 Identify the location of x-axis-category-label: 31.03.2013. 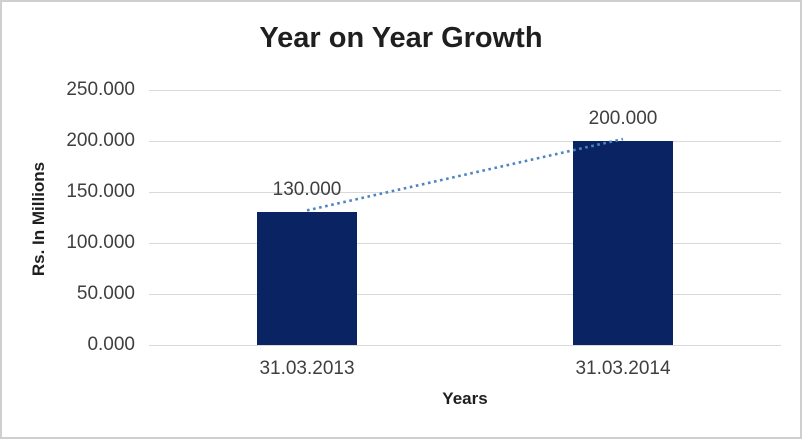
(307, 368).